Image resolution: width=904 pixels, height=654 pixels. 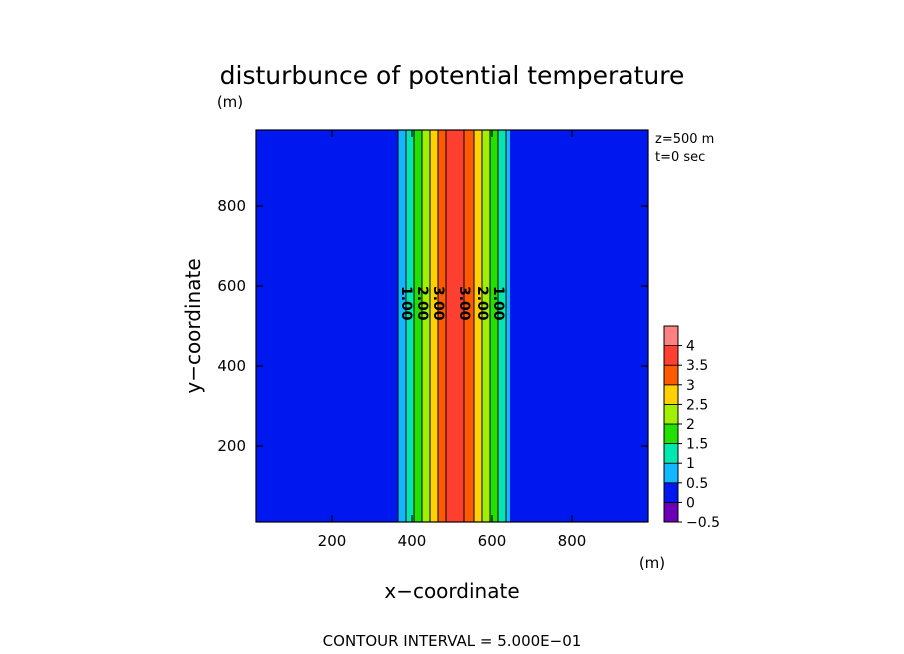 What do you see at coordinates (230, 102) in the screenshot?
I see `y-unit: (m)` at bounding box center [230, 102].